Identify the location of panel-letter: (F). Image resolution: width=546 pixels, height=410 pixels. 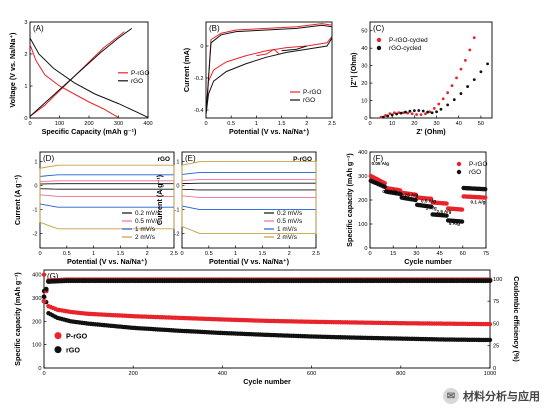
(378, 158).